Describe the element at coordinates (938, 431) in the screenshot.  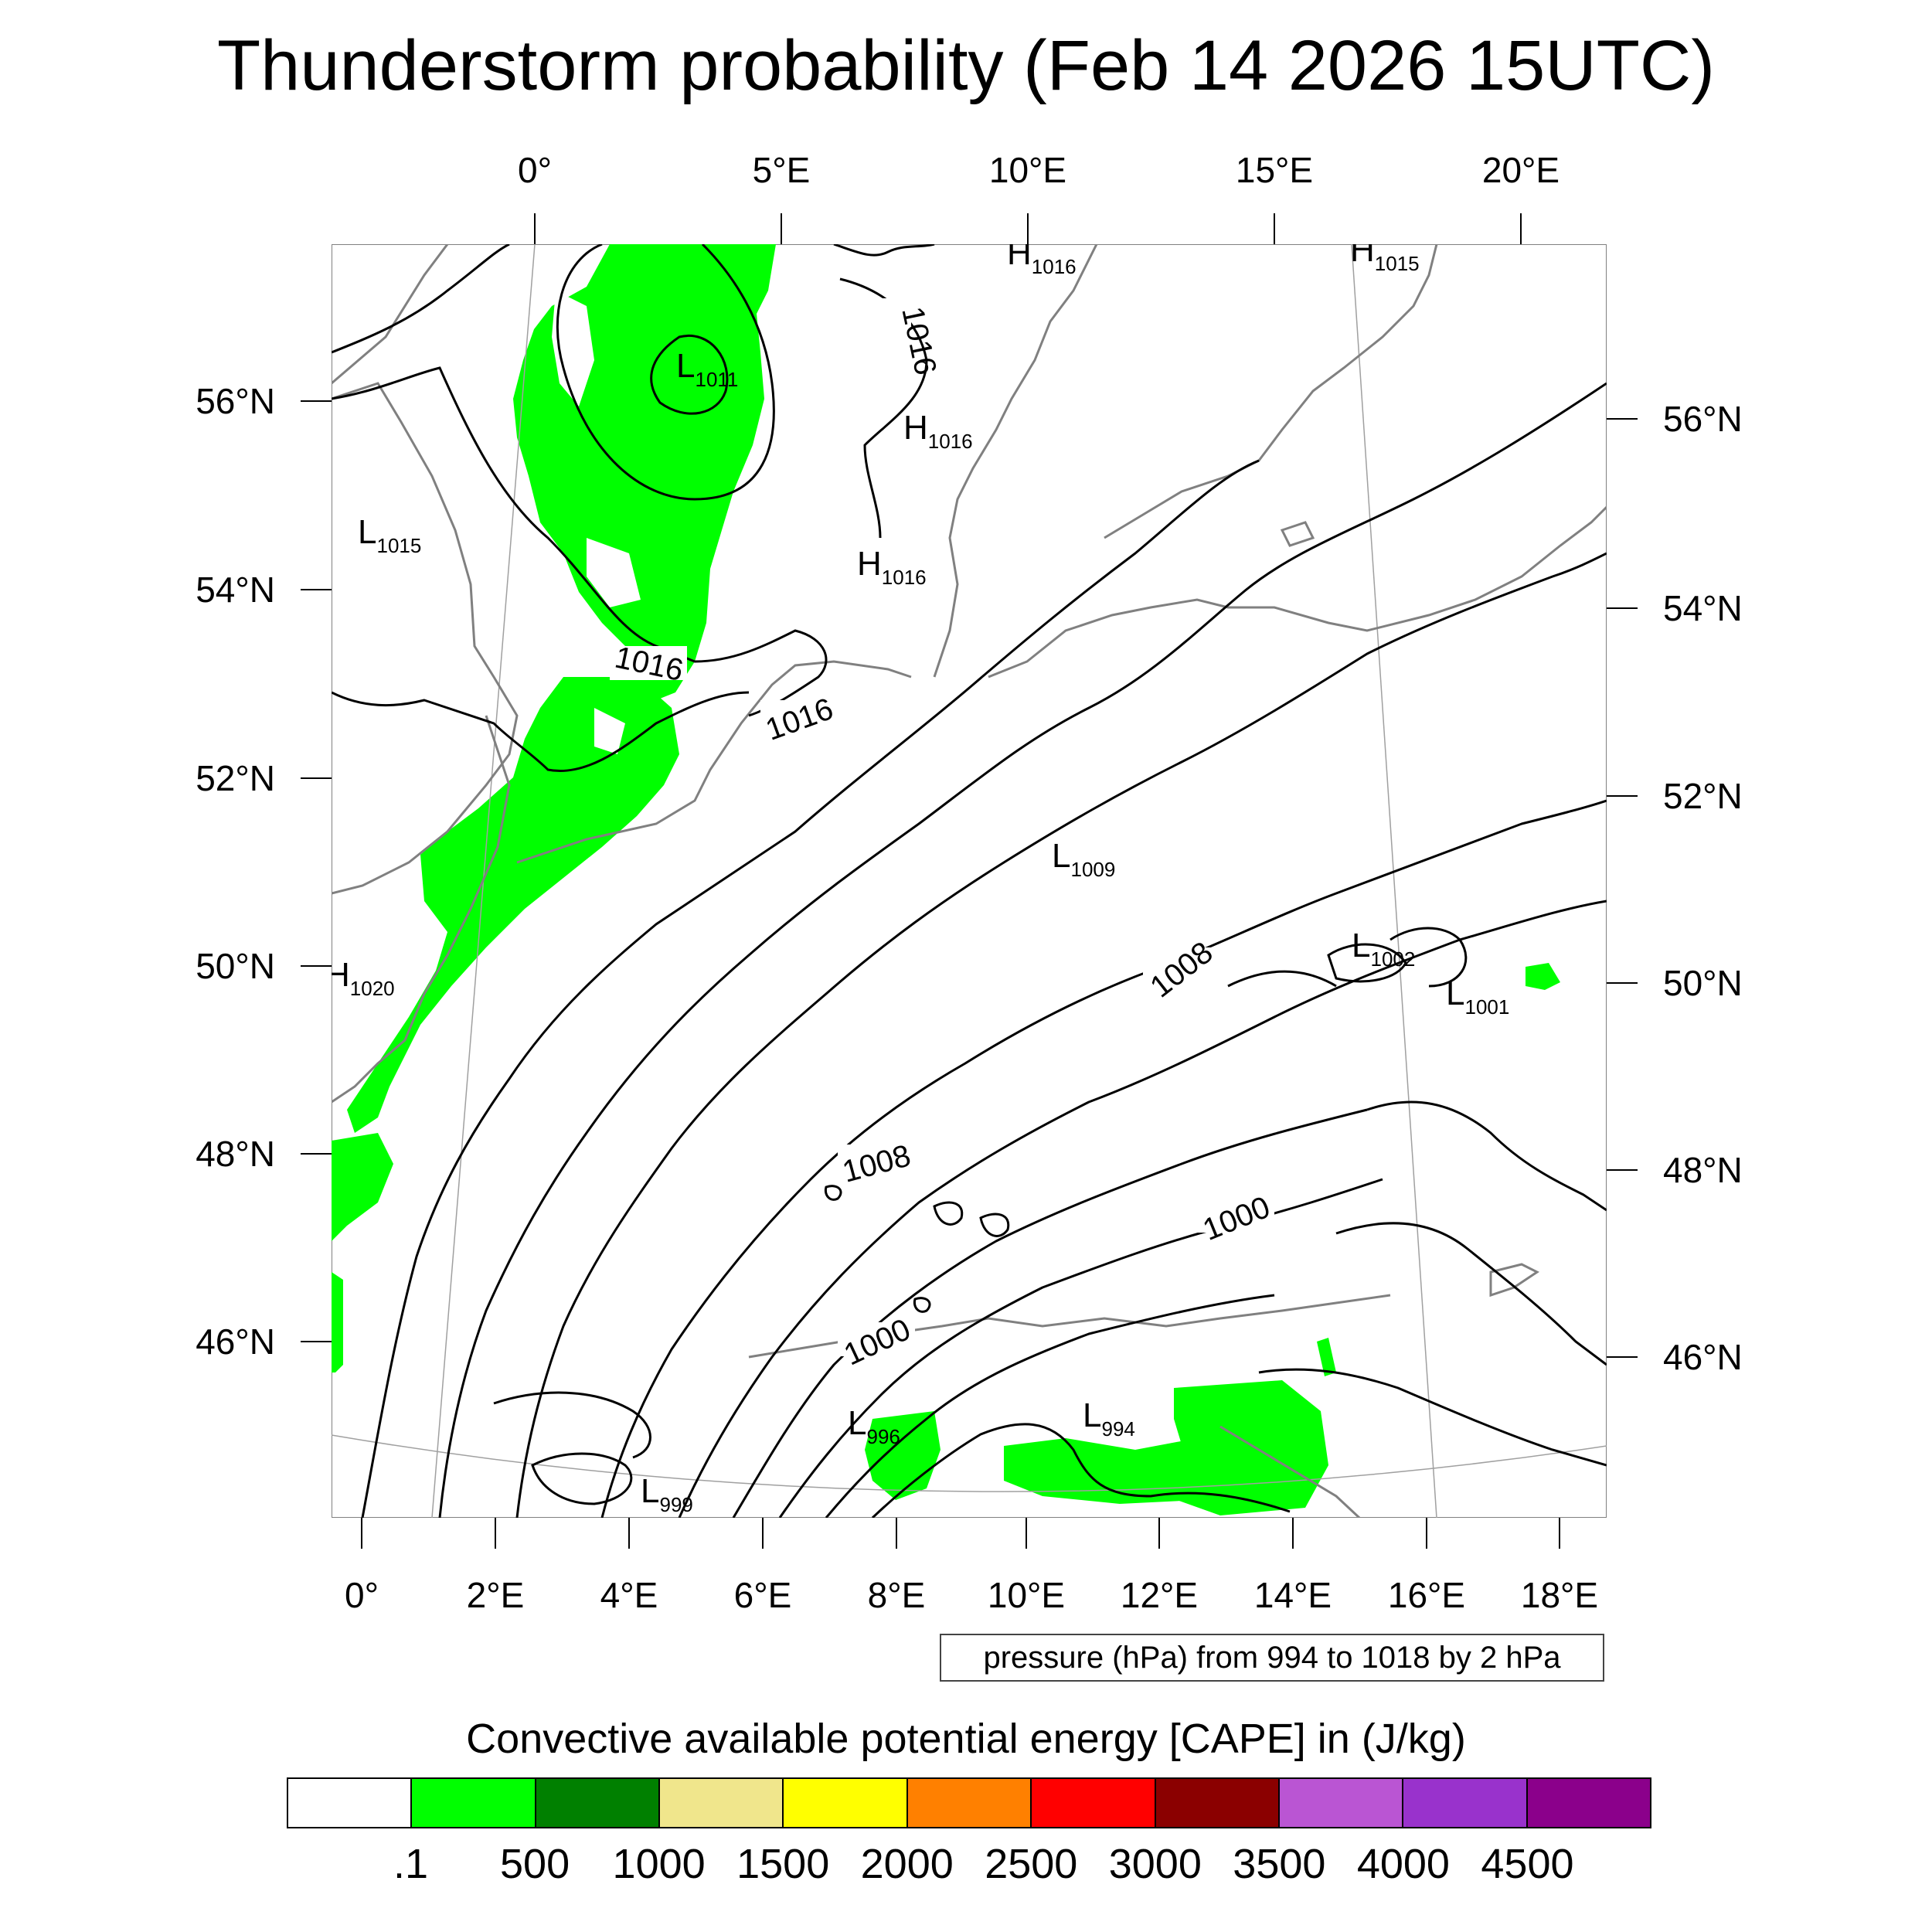
I see `pressure-center-h1016-mid: H1016` at that location.